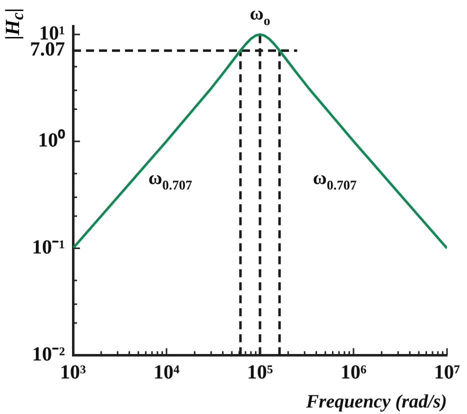 The width and height of the screenshot is (467, 414). I want to click on x-axis-title: Frequency (rad/s), so click(376, 402).